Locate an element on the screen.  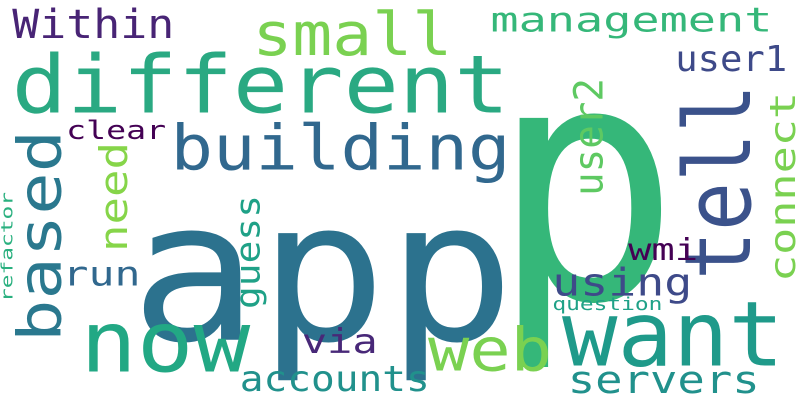
word-via: via is located at coordinates (339, 342).